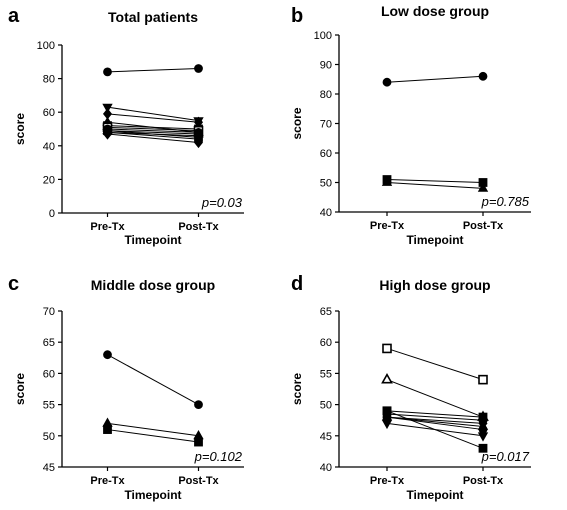  I want to click on panel-b-y-tick-label: 60, so click(326, 154).